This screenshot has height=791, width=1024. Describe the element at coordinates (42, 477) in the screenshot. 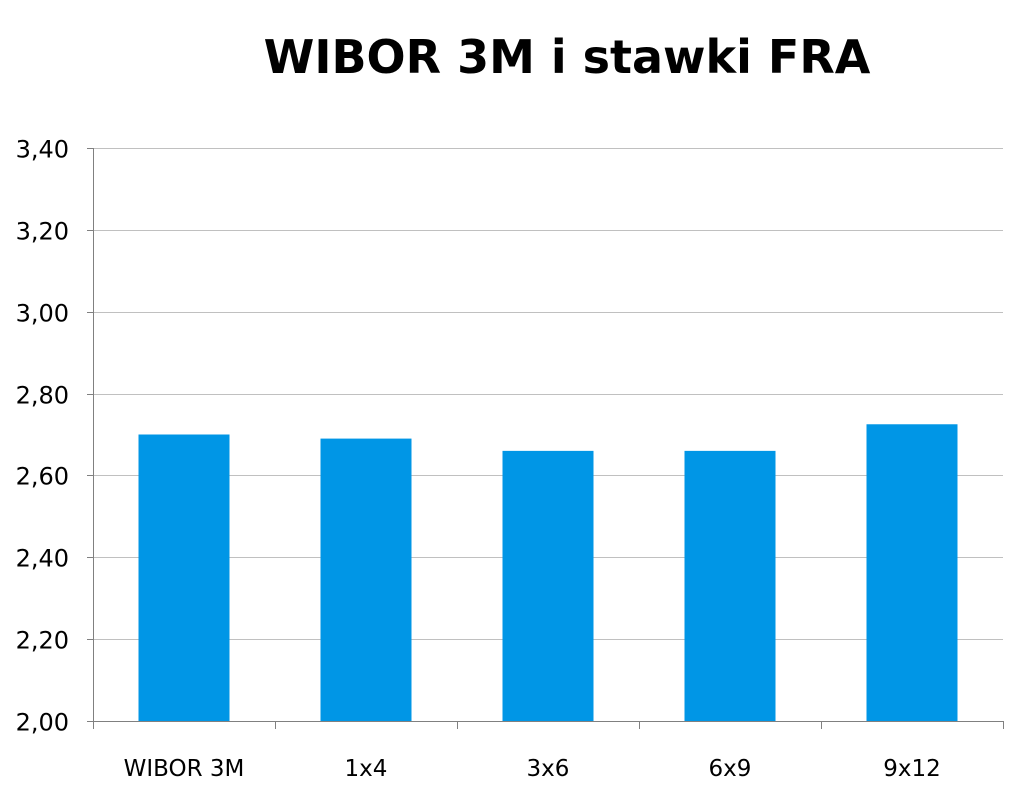

I see `y-tick-label: 2,60` at that location.